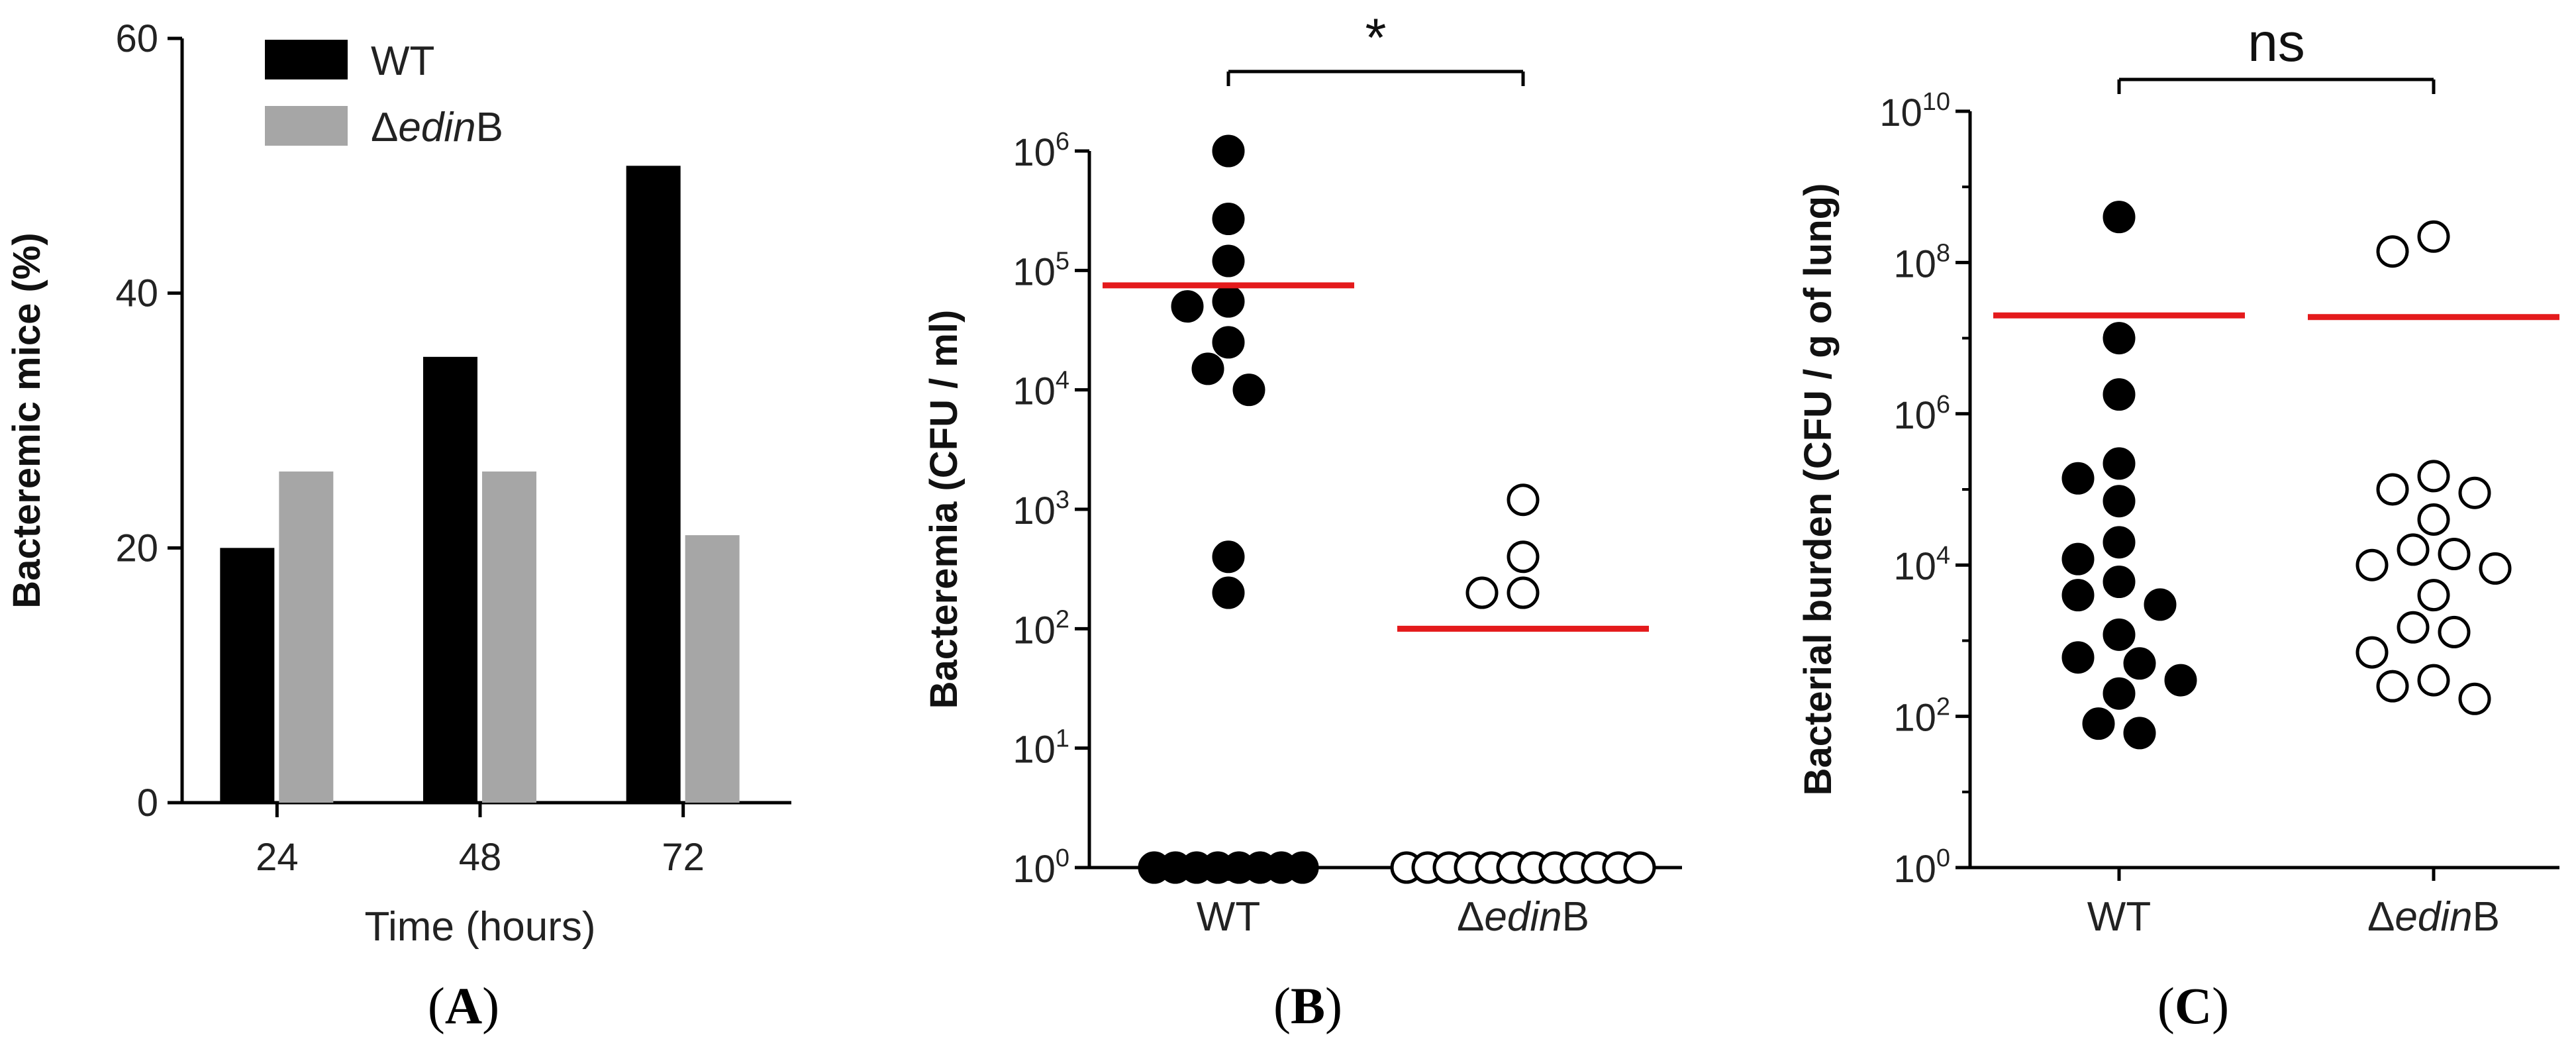  Describe the element at coordinates (1818, 490) in the screenshot. I see `panel-c-y-axis-title: Bacterial burden (CFU / g of lung)` at that location.